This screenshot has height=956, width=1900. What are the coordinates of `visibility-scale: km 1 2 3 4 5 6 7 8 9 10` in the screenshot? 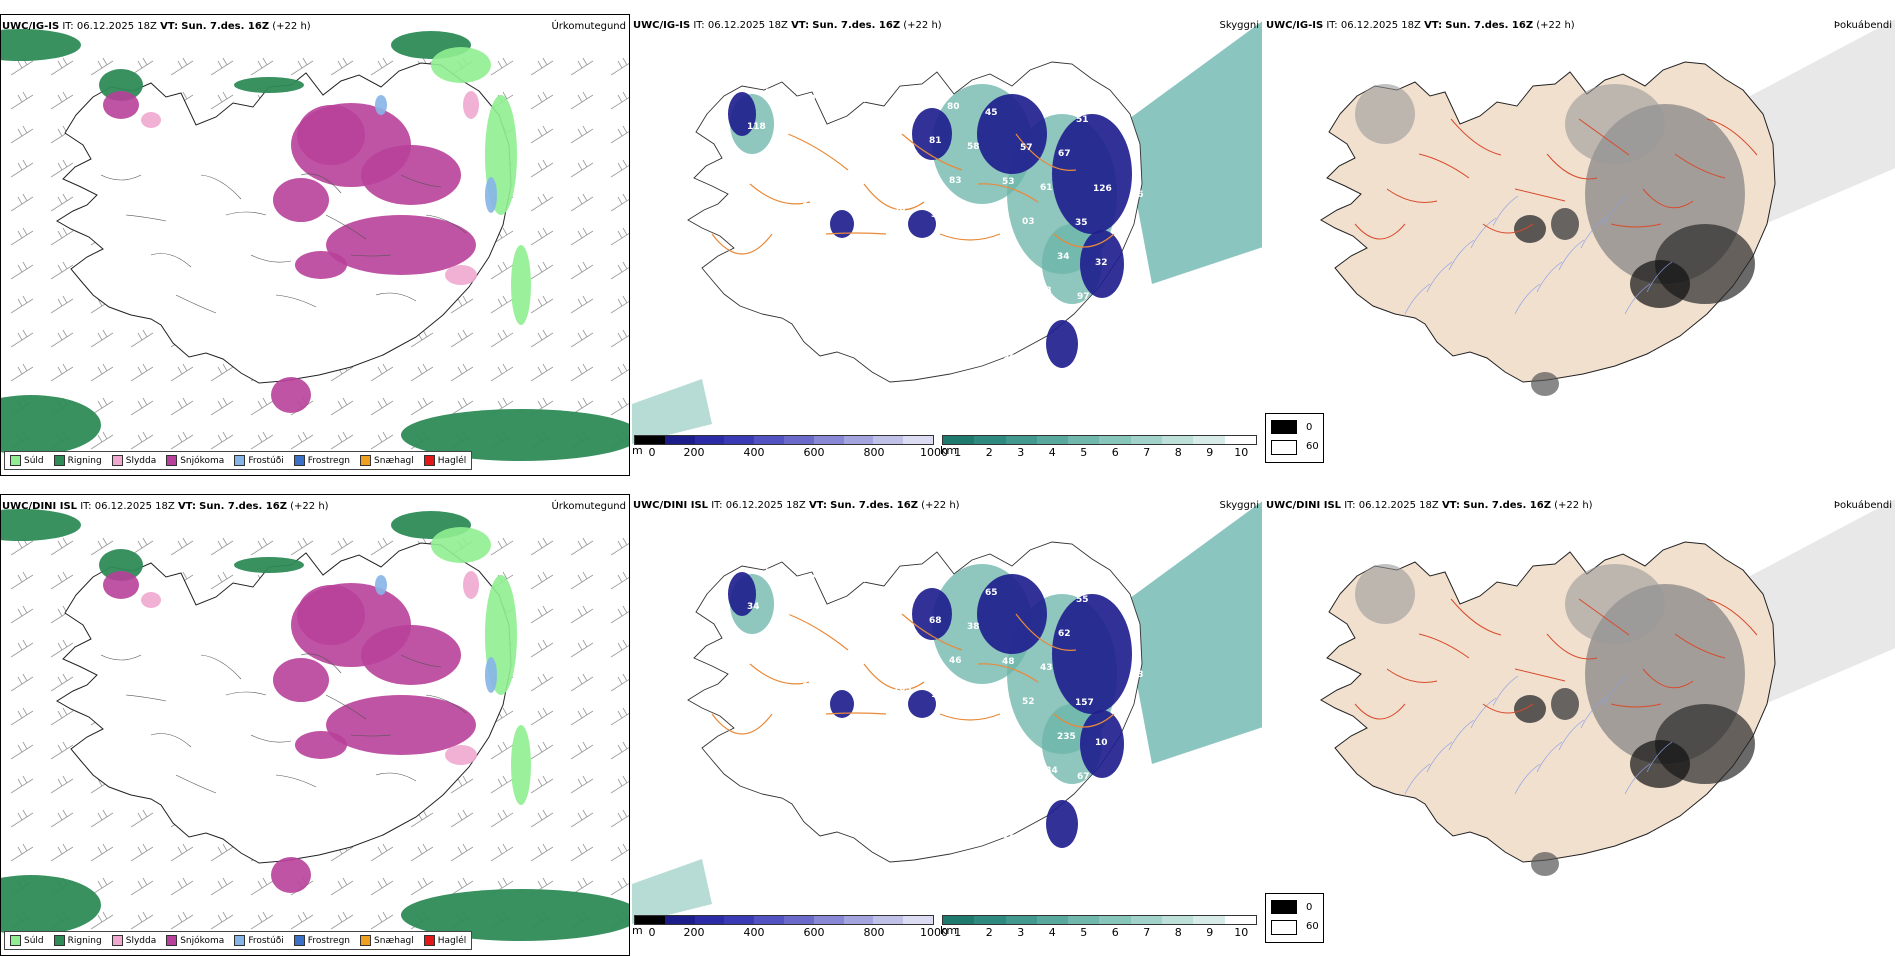 It's located at (1098, 447).